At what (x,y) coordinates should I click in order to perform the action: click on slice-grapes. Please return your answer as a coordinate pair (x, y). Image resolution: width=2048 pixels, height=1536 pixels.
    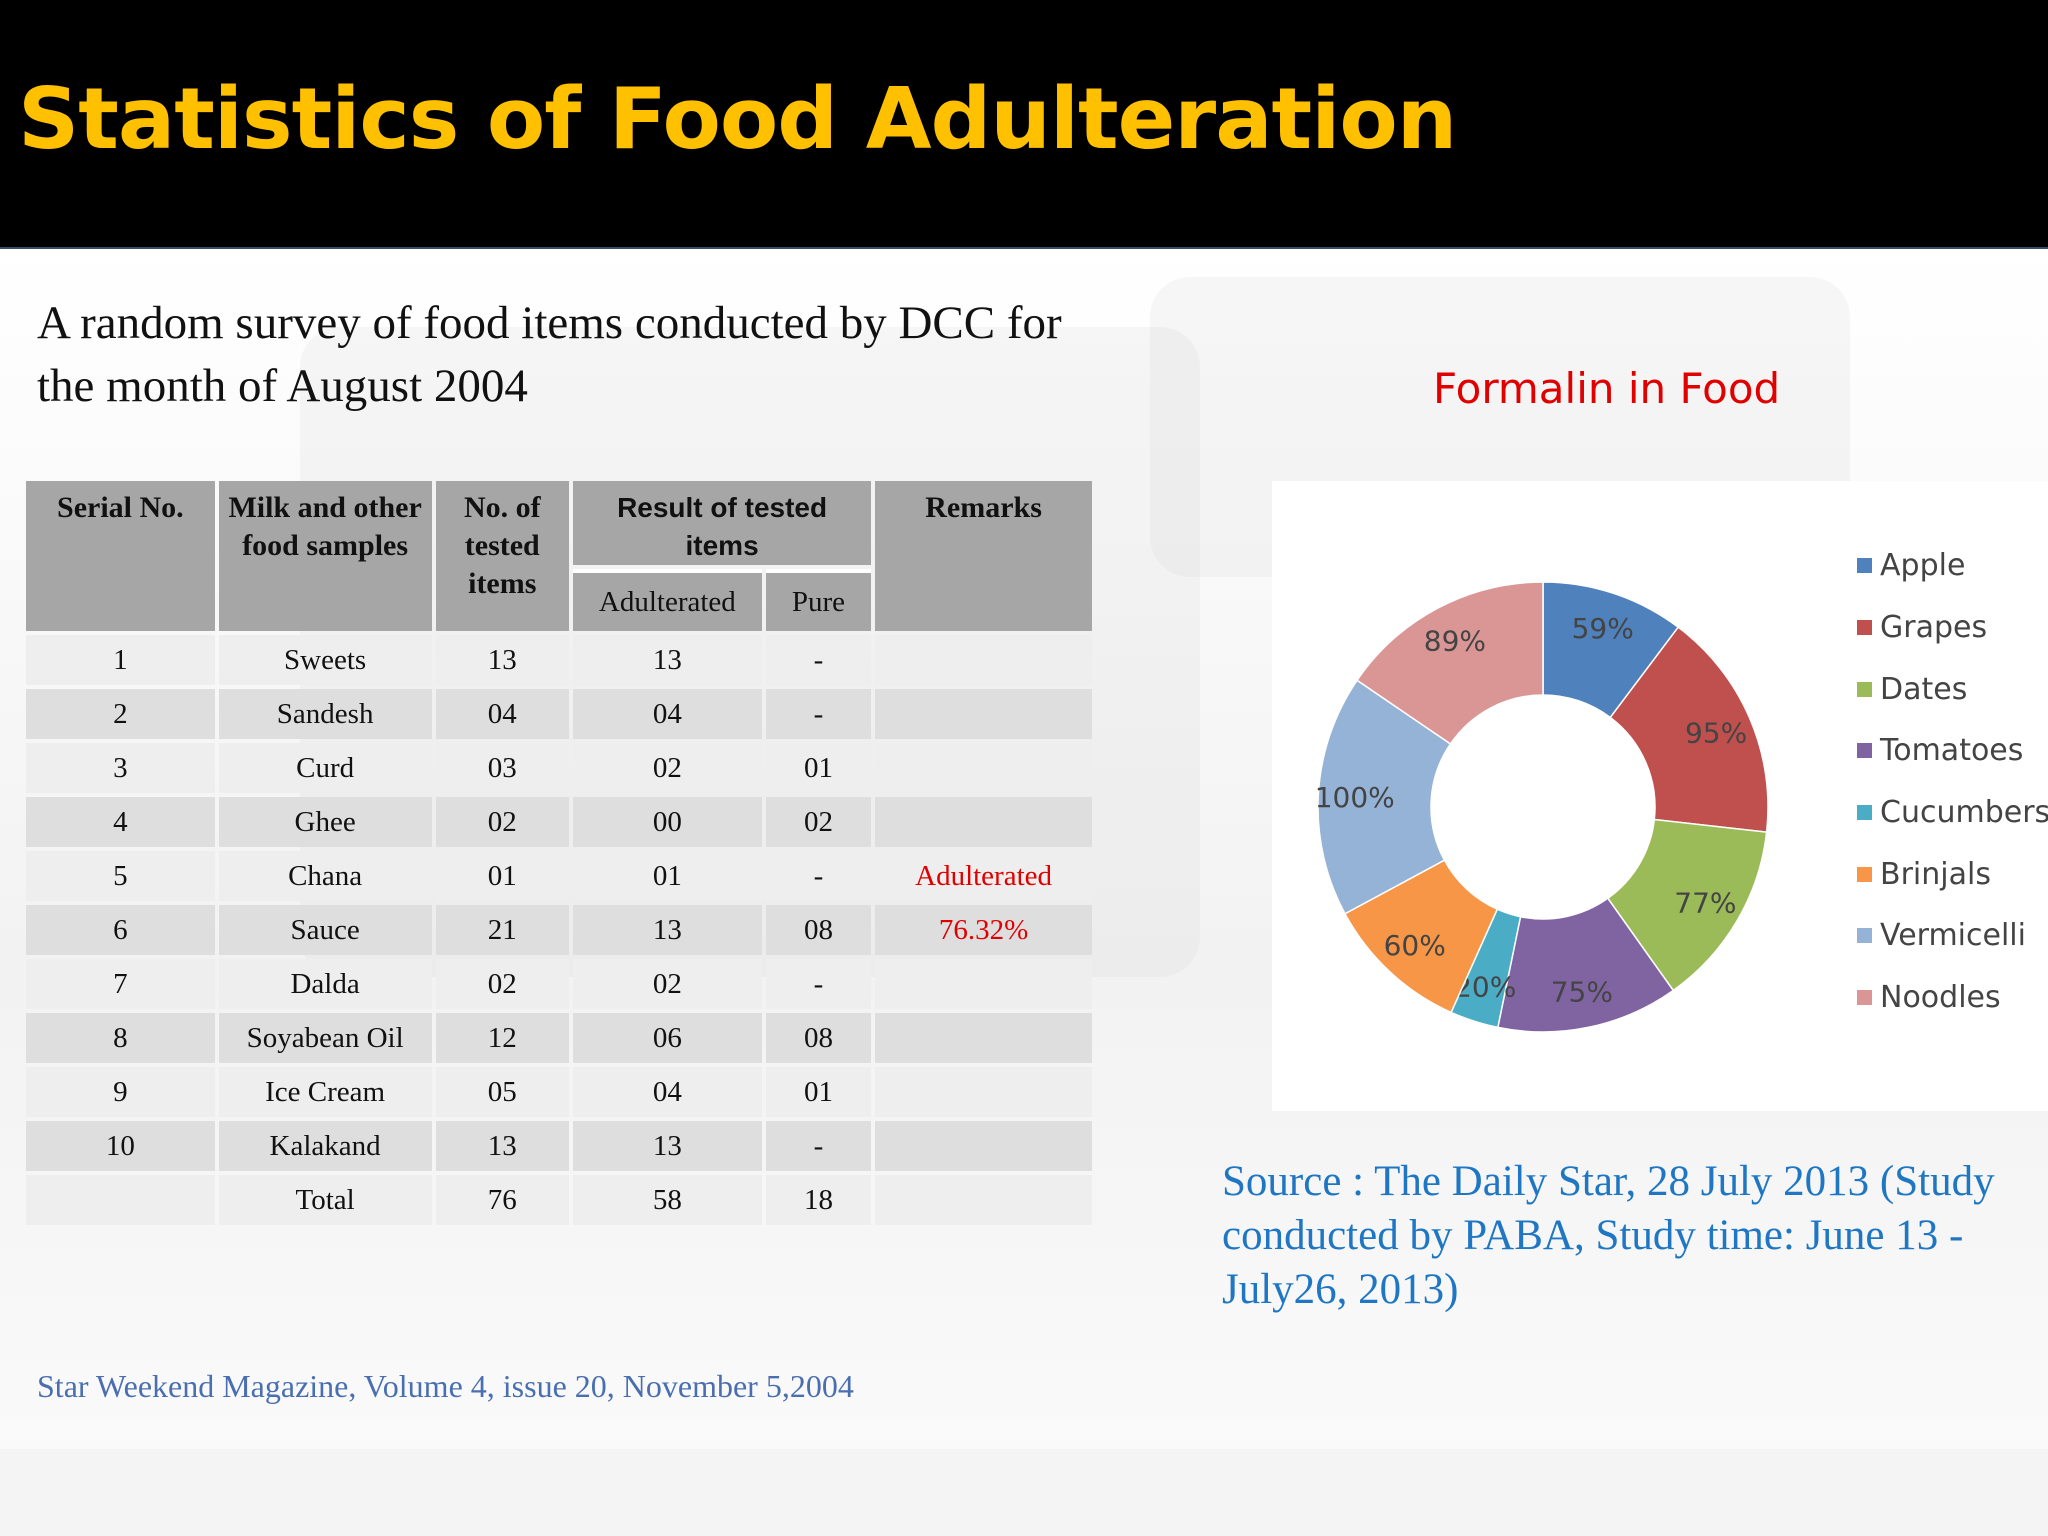
    Looking at the image, I should click on (1689, 729).